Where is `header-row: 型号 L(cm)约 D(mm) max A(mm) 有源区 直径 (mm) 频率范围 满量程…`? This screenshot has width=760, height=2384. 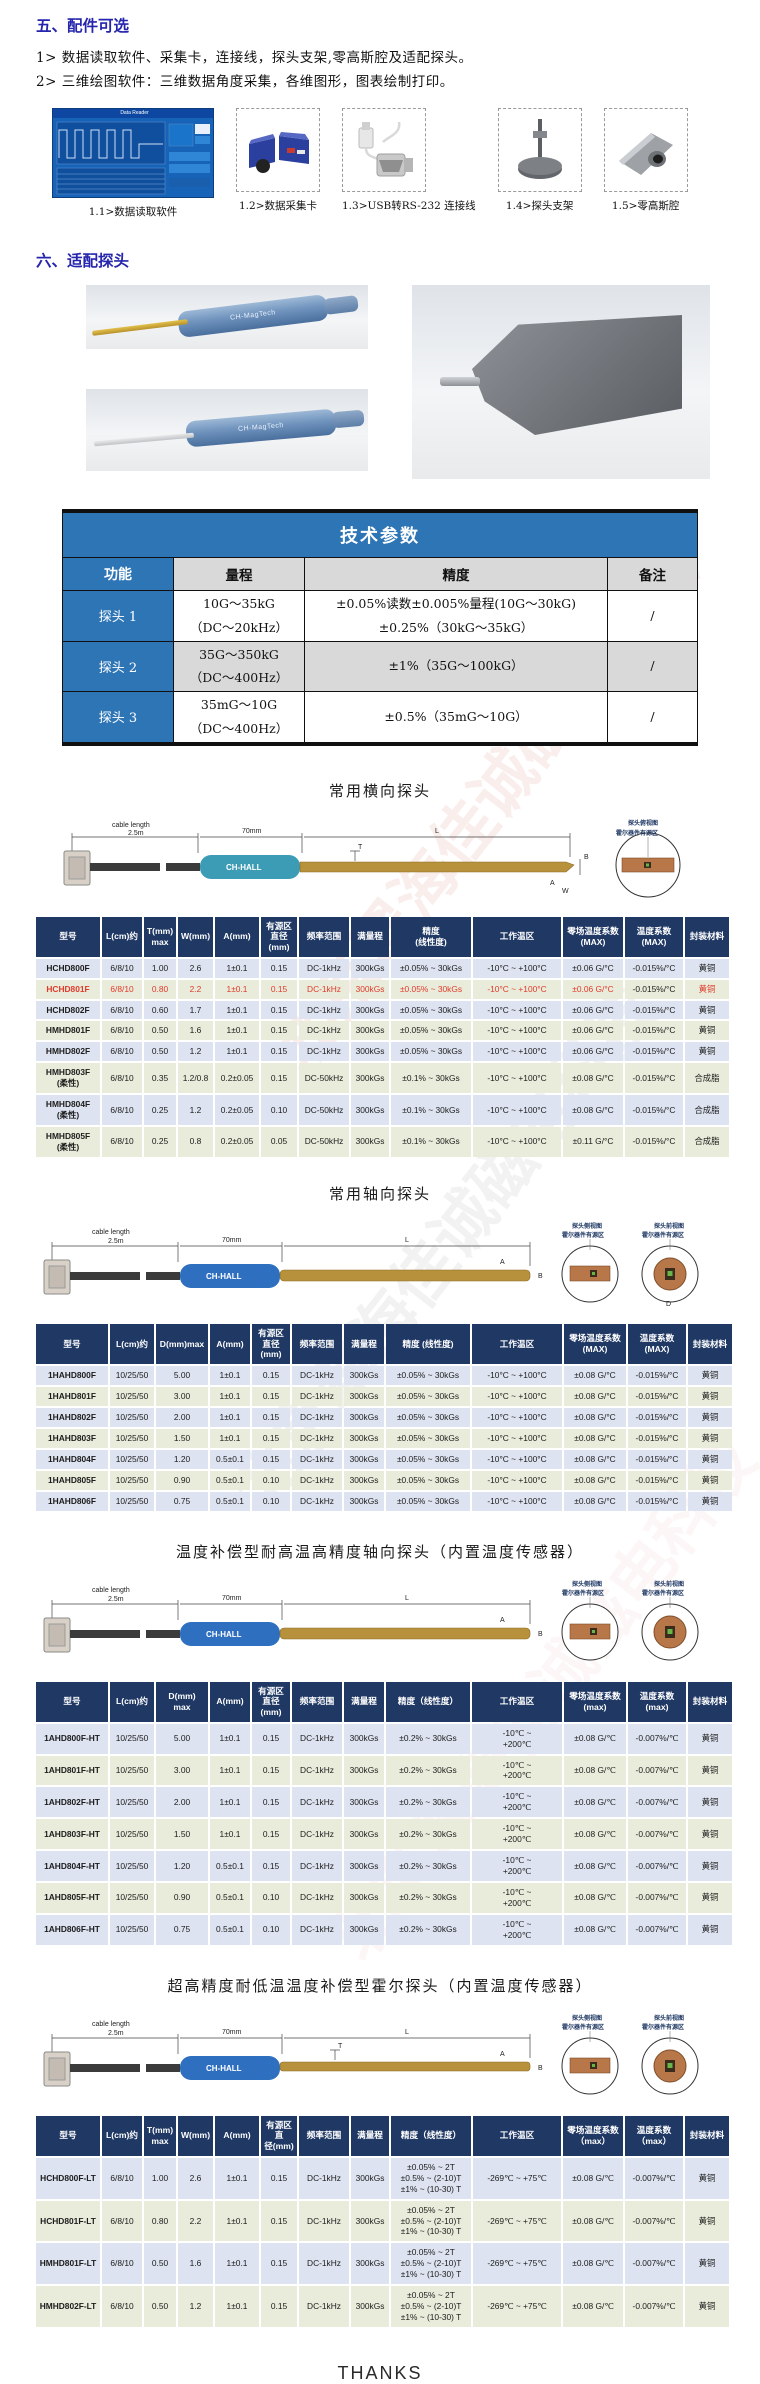
header-row: 型号 L(cm)约 D(mm) max A(mm) 有源区 直径 (mm) 频率范围 满量程… is located at coordinates (384, 1701).